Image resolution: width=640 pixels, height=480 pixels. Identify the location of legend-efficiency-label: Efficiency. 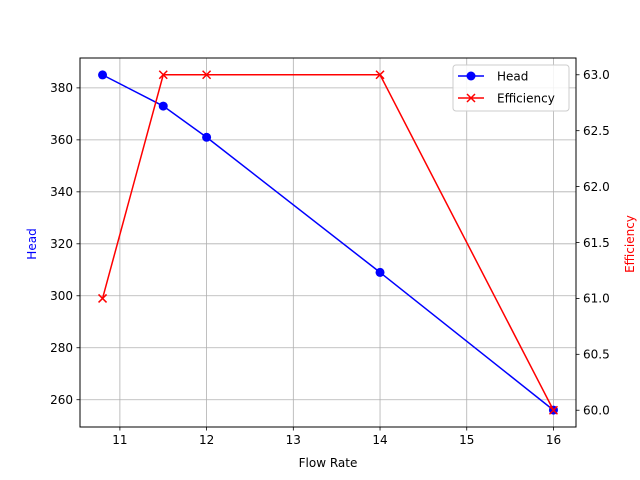
(526, 99).